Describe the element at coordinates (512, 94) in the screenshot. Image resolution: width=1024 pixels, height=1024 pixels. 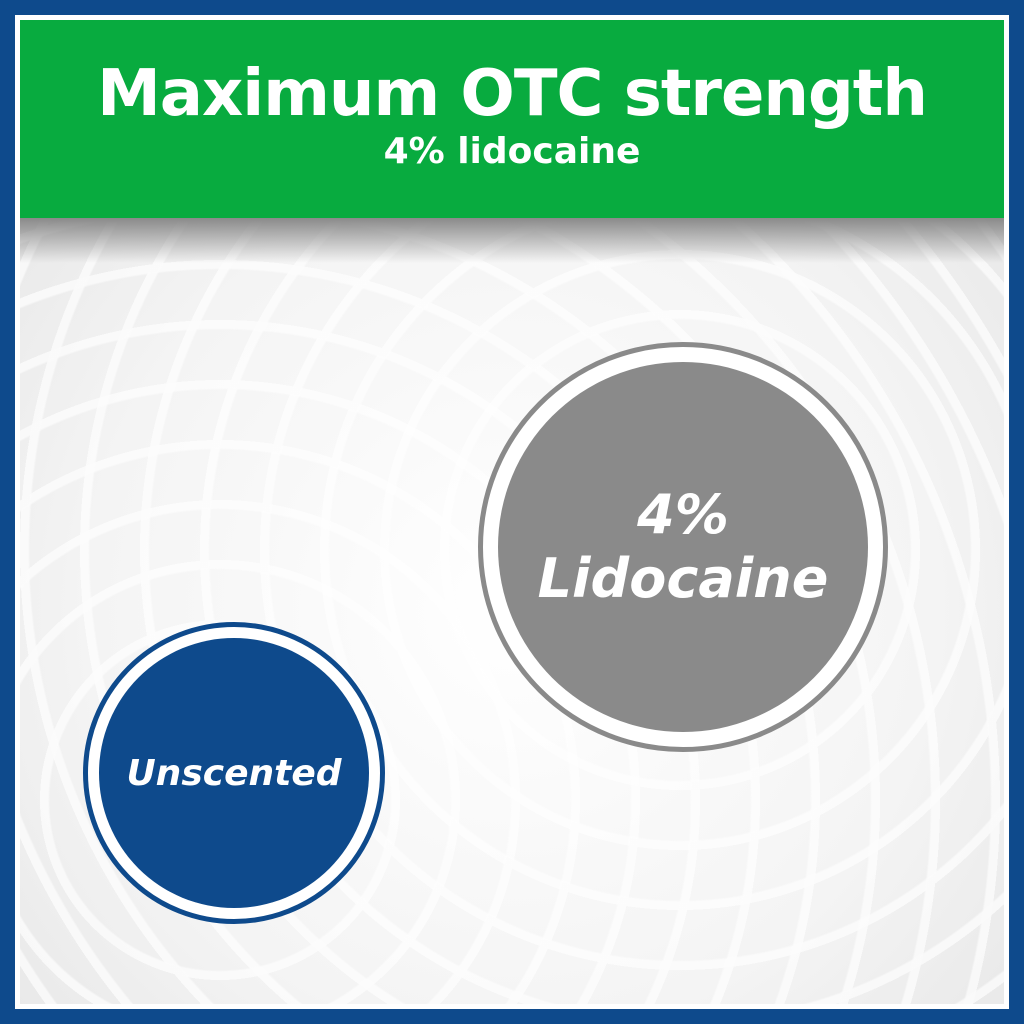
I see `banner-title: Maximum OTC strength` at that location.